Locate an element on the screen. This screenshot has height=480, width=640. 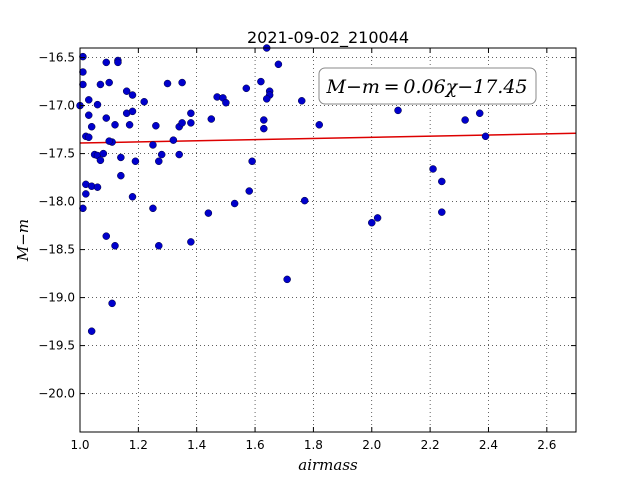
y-tick-label: −16.5 is located at coordinates (56, 58).